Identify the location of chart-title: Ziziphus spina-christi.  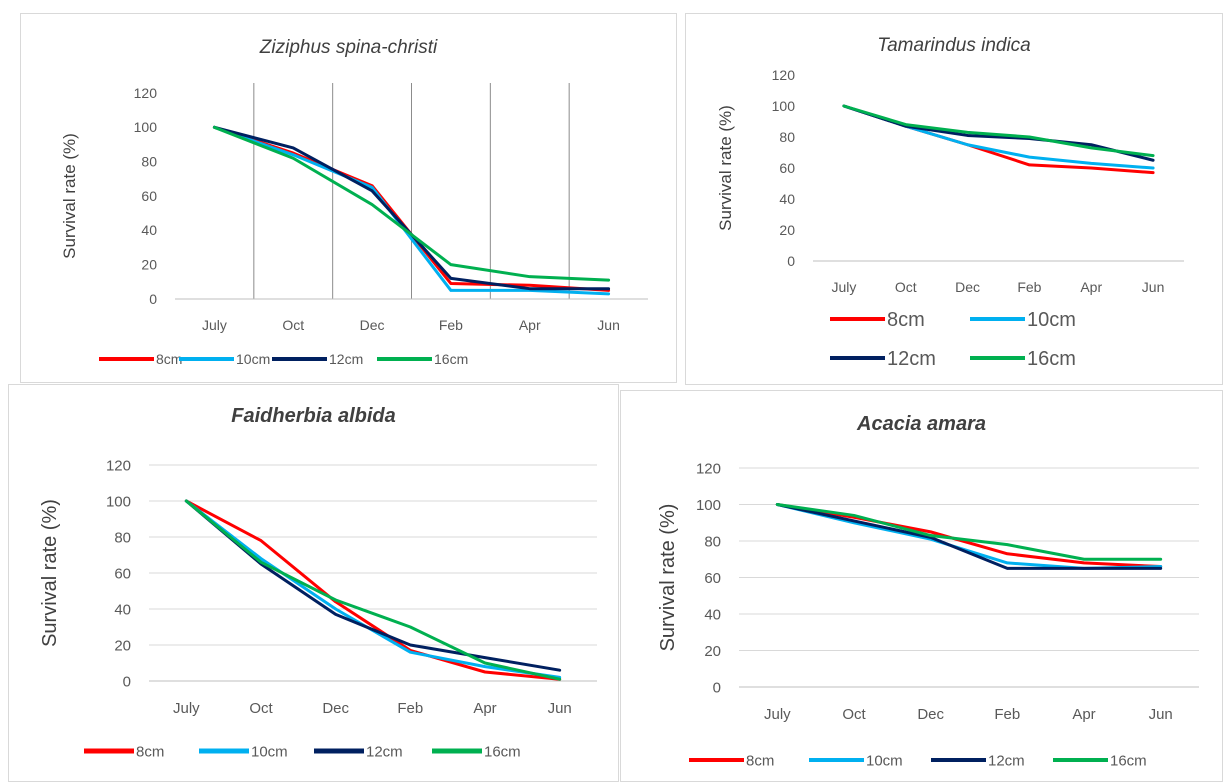
(348, 47).